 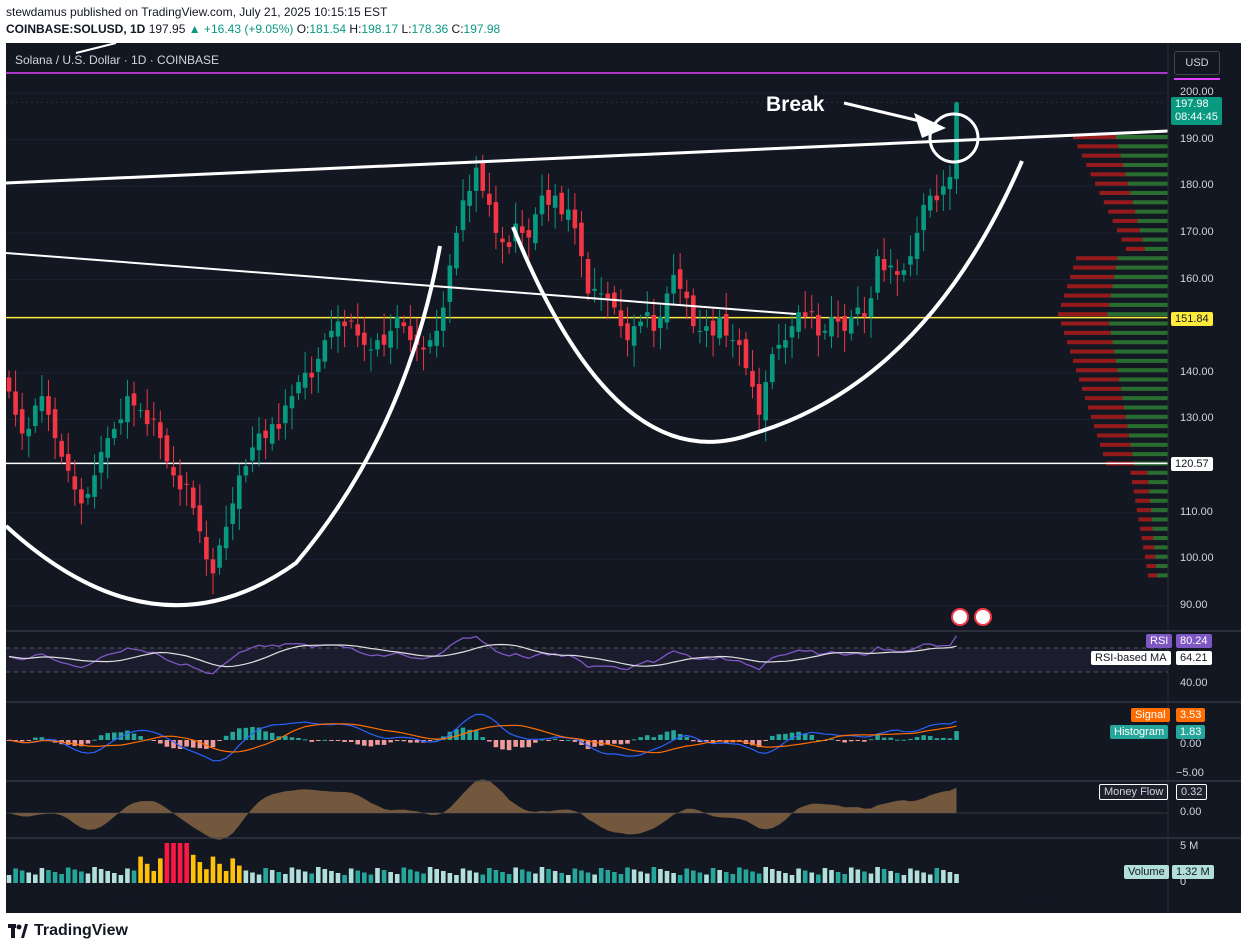 I want to click on macd-line, so click(x=482, y=737).